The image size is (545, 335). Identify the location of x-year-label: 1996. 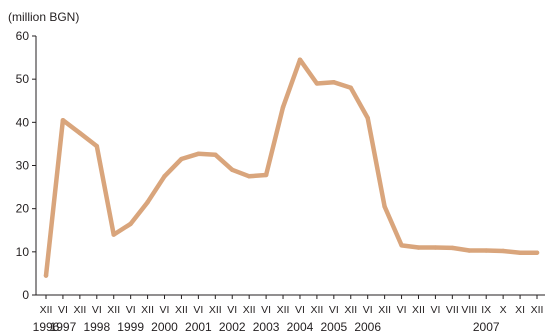
(46, 327).